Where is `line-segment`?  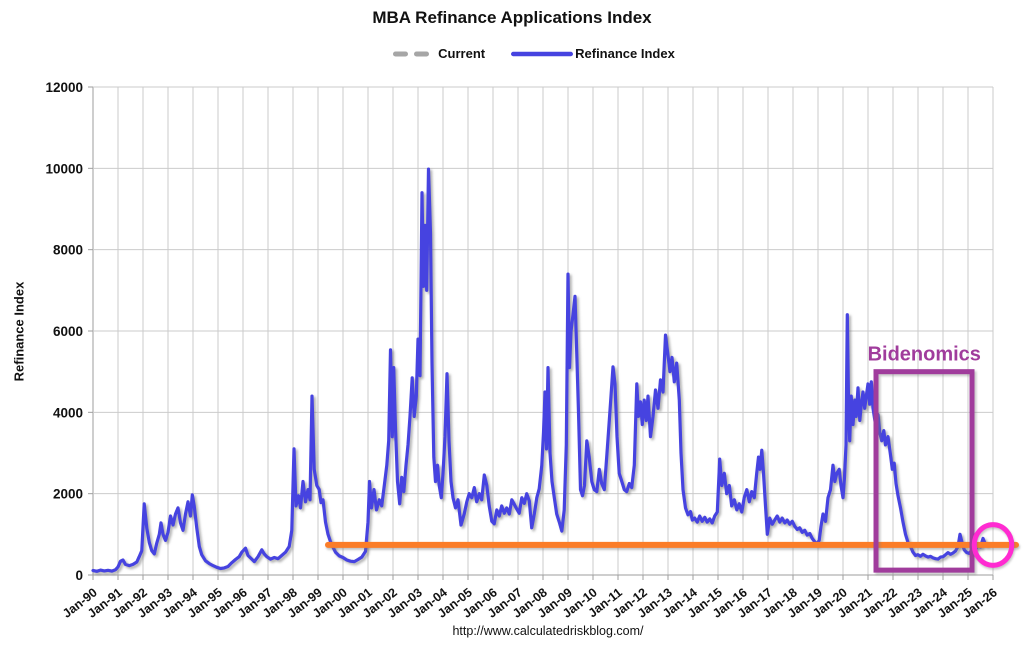
line-segment is located at coordinates (542, 53).